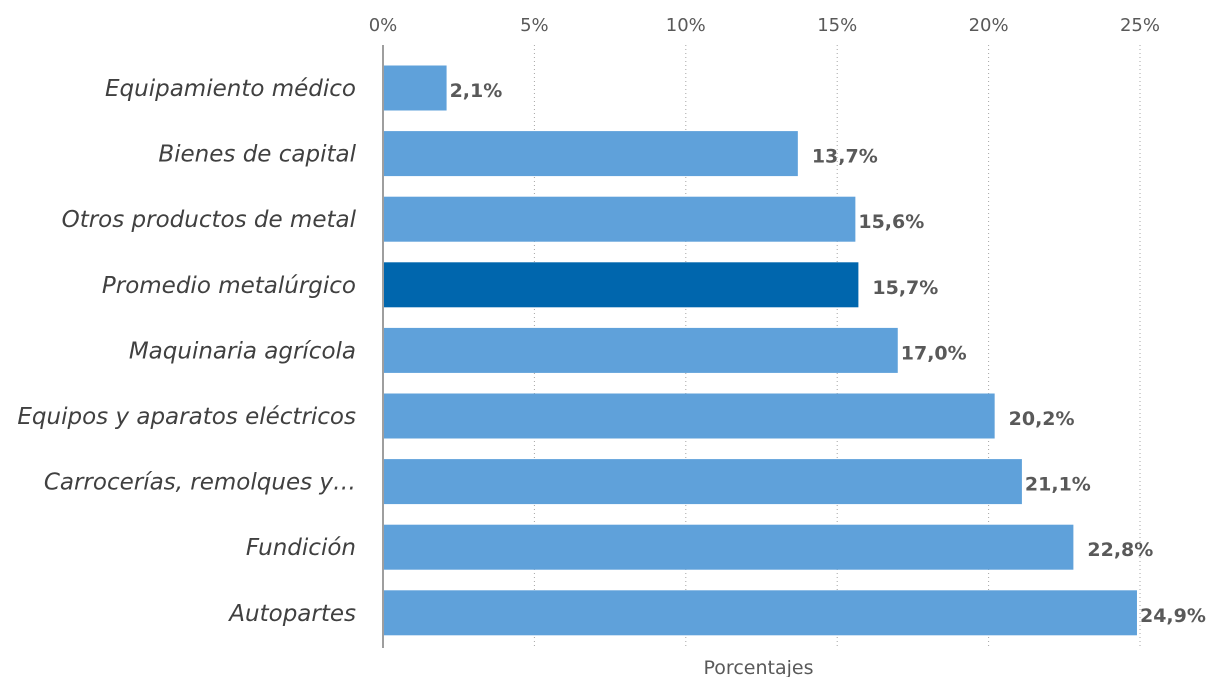  I want to click on x-tick-label: 0%, so click(383, 25).